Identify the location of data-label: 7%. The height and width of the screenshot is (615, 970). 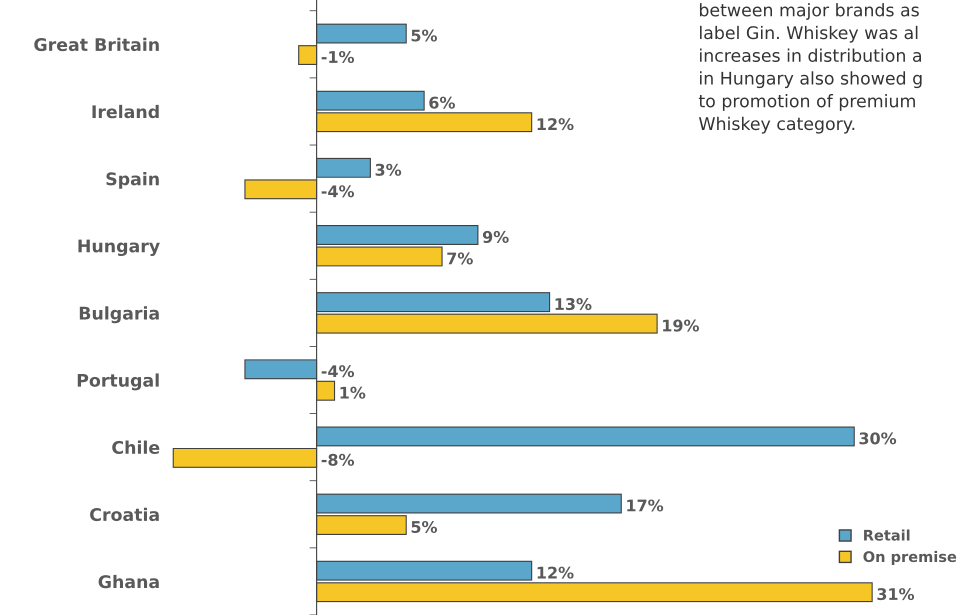
(460, 258).